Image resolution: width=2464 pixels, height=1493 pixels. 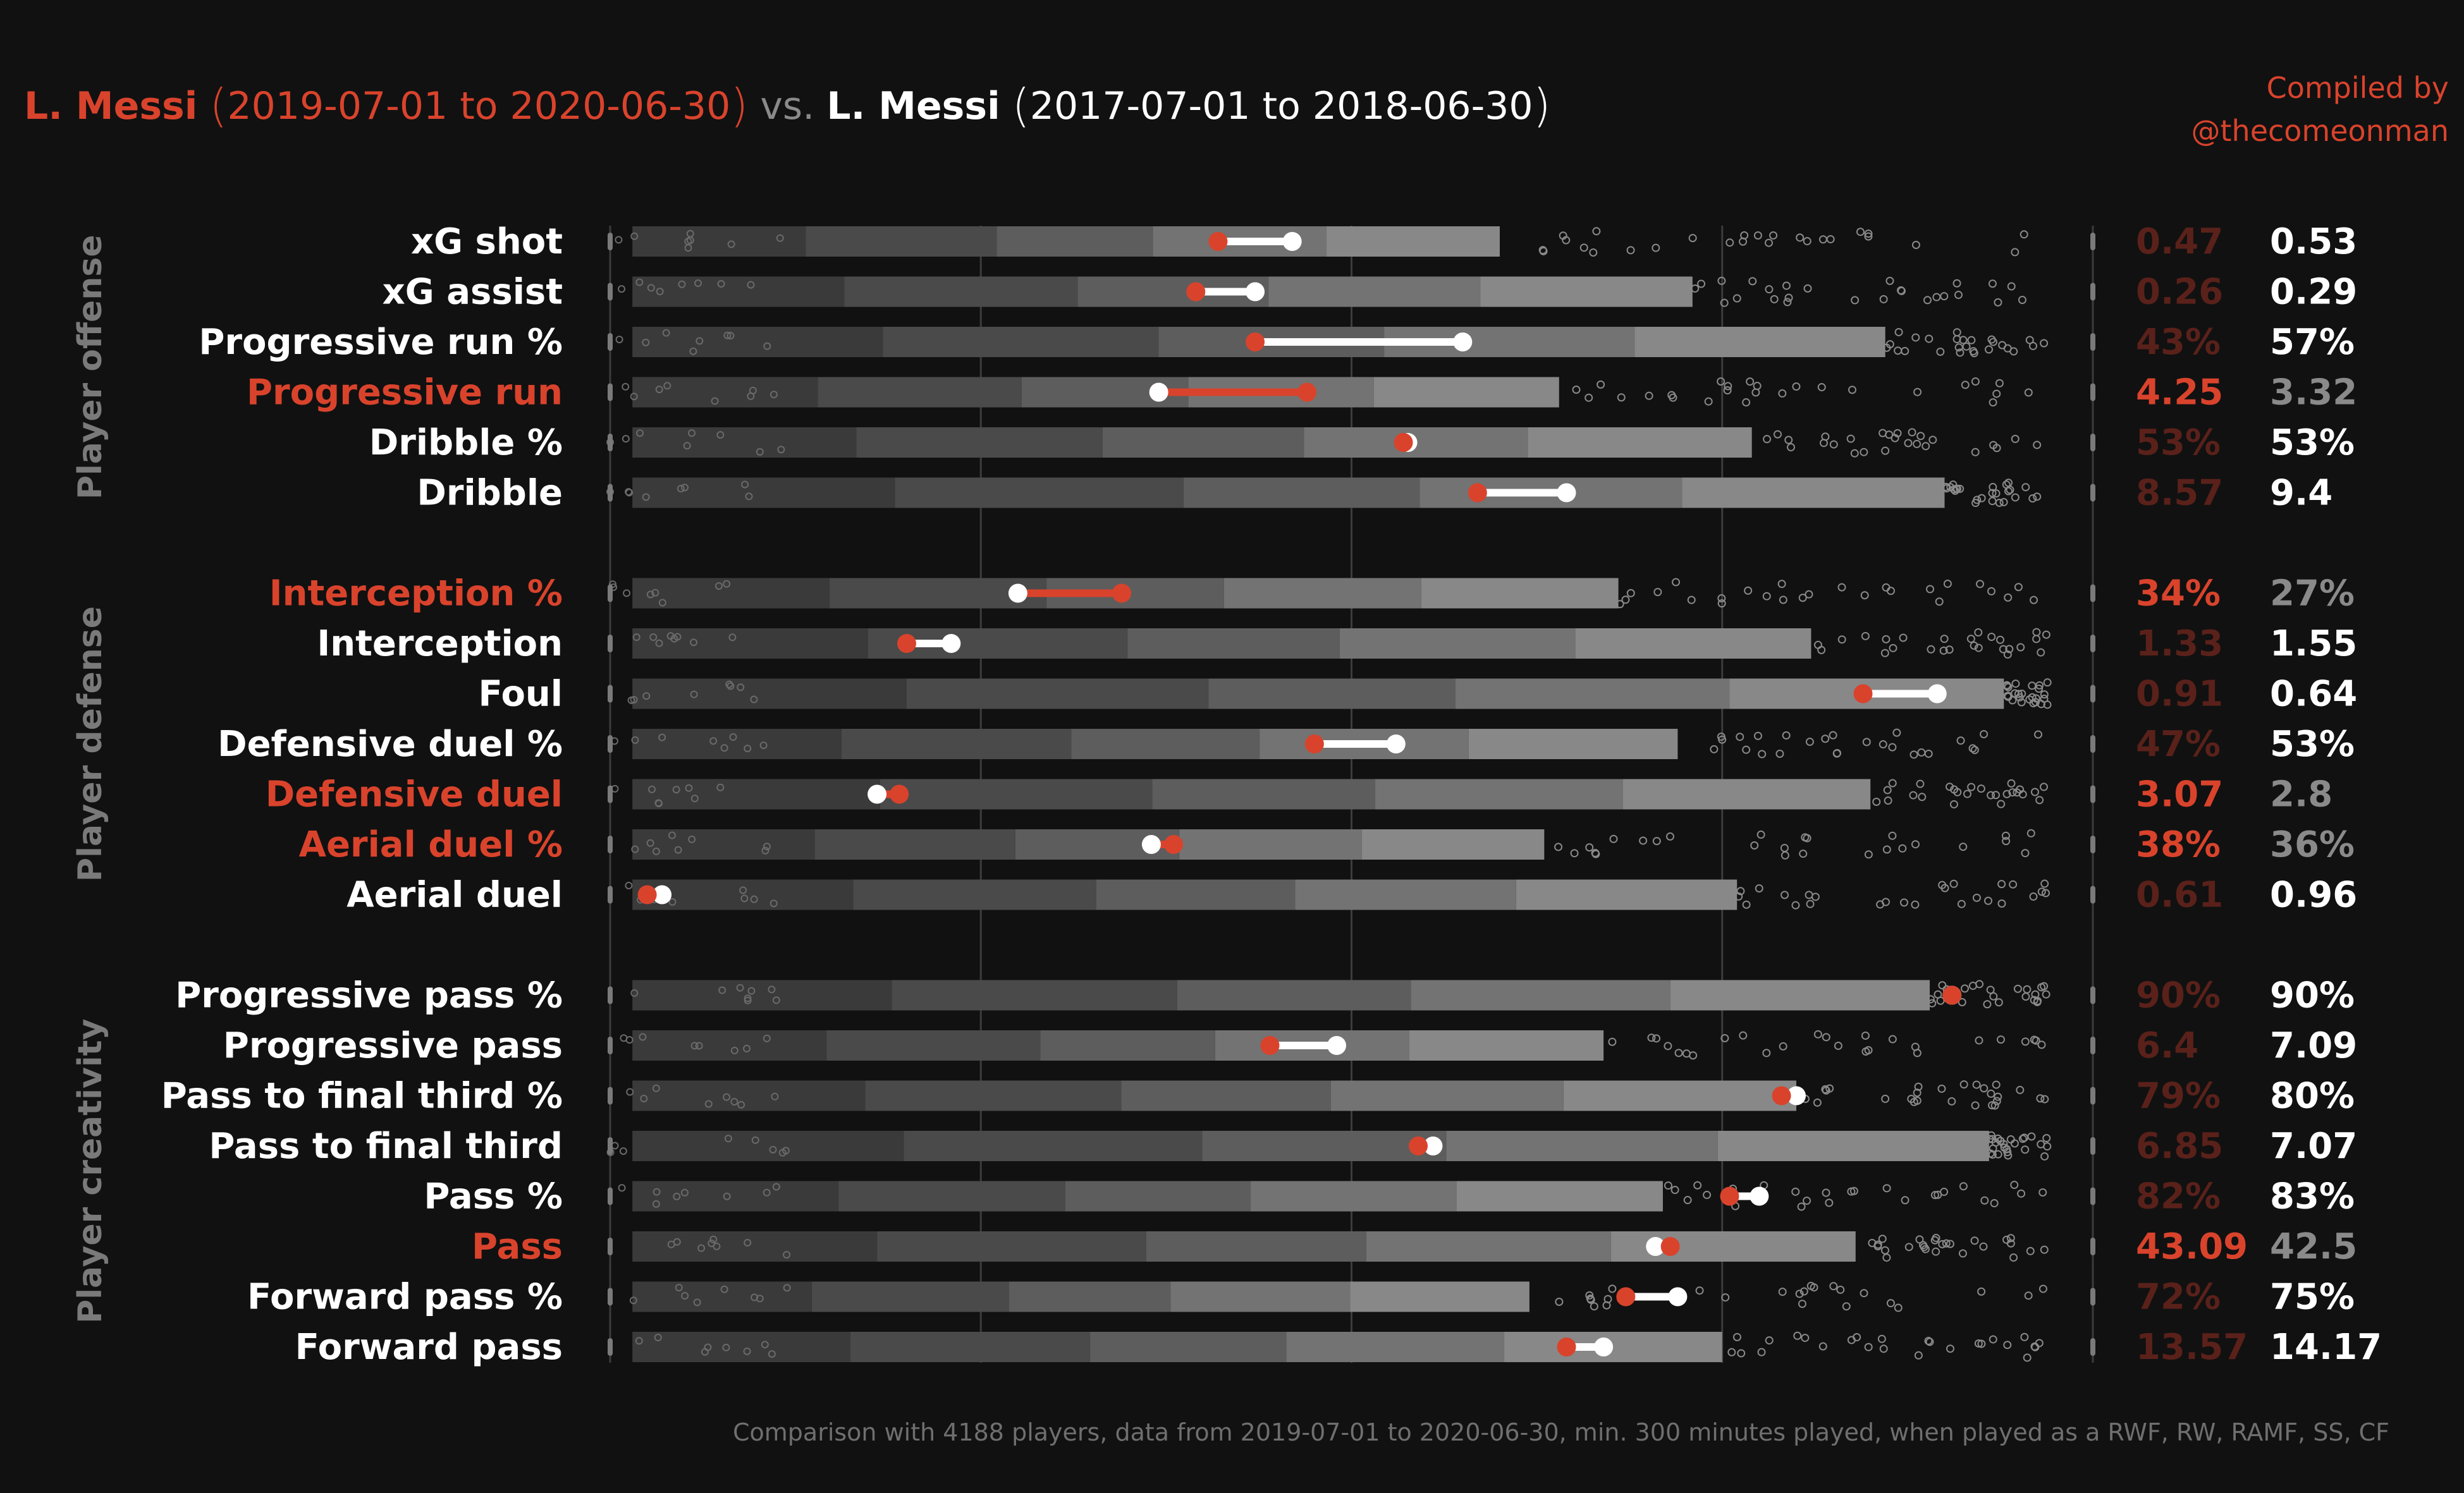 What do you see at coordinates (2313, 393) in the screenshot?
I see `previous-value: 3.32` at bounding box center [2313, 393].